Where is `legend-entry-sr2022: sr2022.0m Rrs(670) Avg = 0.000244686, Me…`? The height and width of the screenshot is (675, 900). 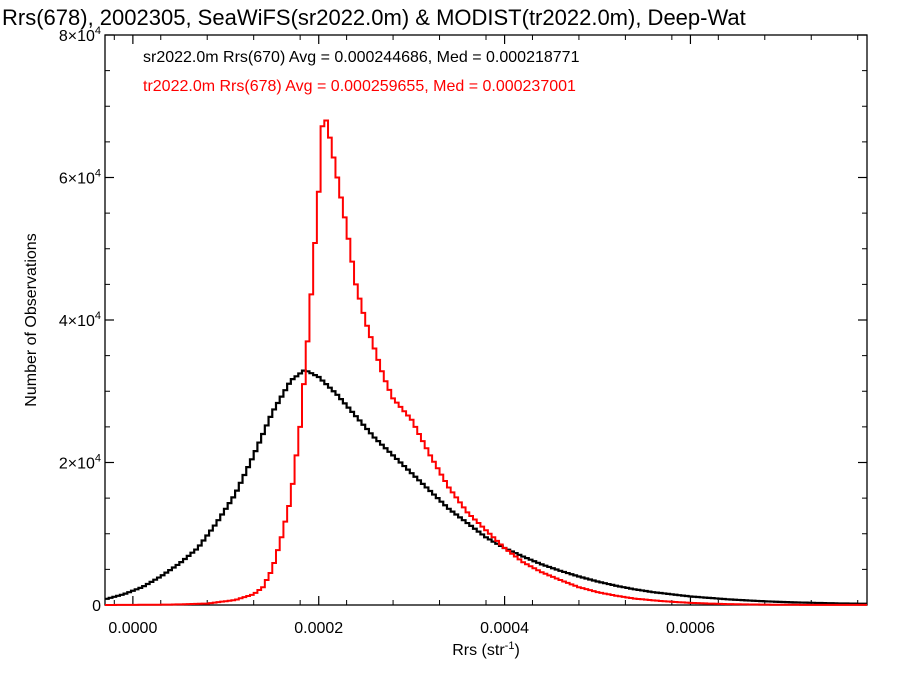
legend-entry-sr2022: sr2022.0m Rrs(670) Avg = 0.000244686, Me… is located at coordinates (361, 57).